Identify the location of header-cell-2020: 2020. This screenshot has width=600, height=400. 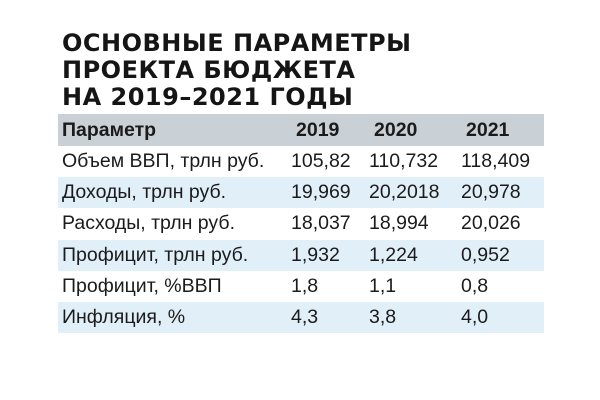
(412, 130).